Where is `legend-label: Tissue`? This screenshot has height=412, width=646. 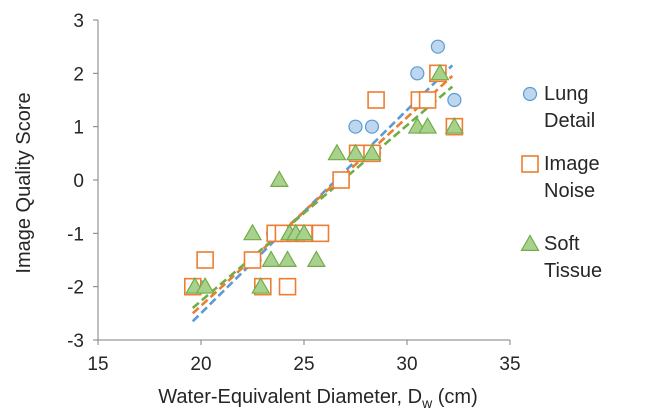 legend-label: Tissue is located at coordinates (573, 271).